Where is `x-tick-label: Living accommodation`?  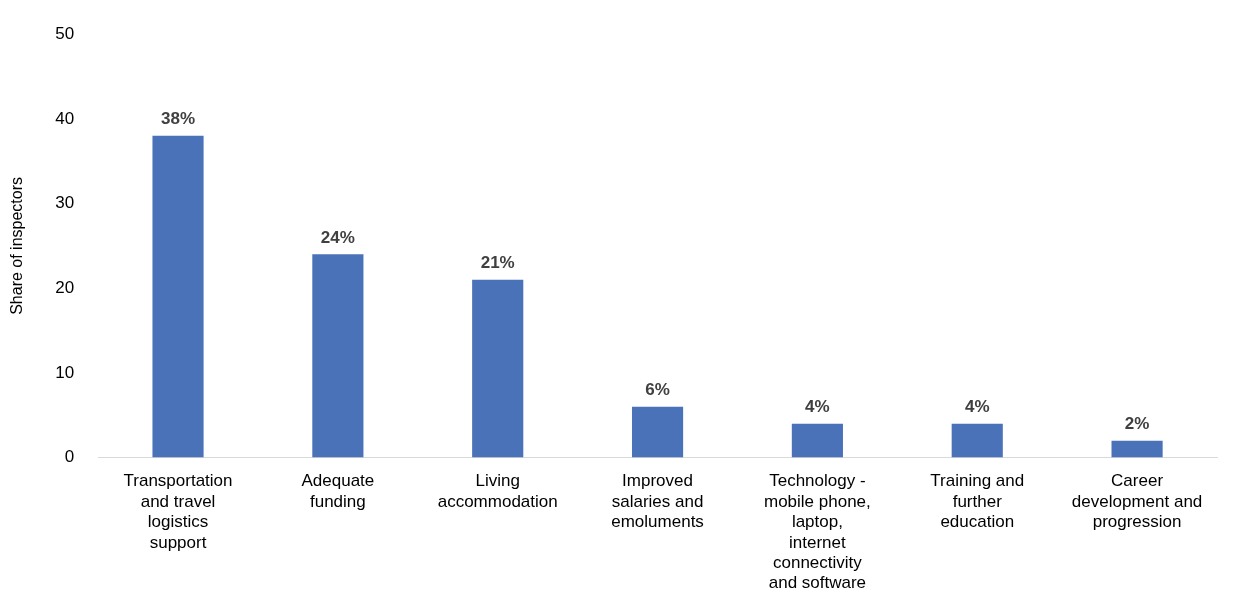 x-tick-label: Living accommodation is located at coordinates (497, 491).